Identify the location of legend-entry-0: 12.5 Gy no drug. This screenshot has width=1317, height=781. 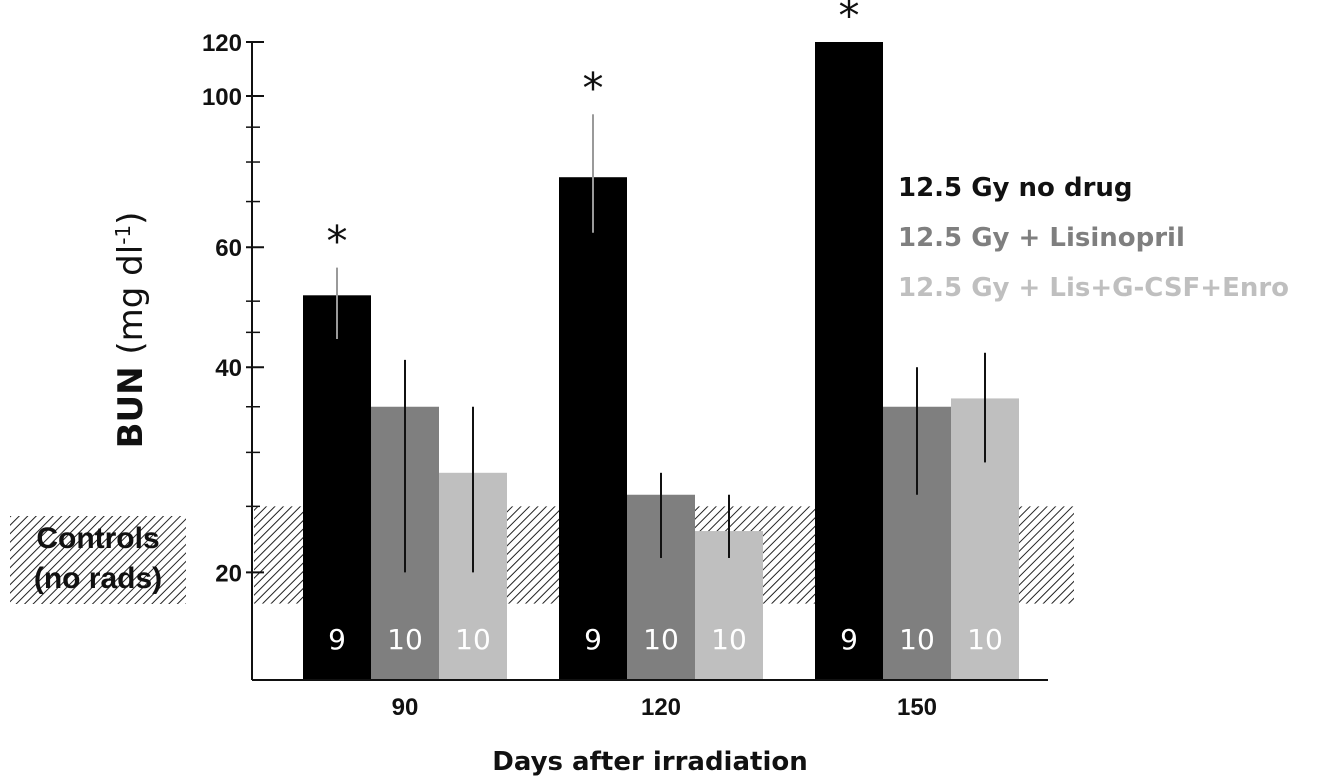
(1015, 188).